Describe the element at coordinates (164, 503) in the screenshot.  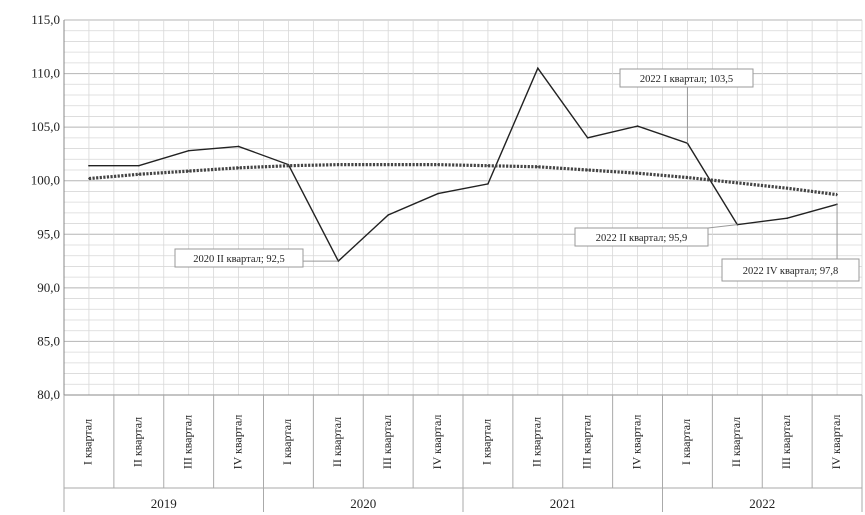
I see `year-label: 2019` at that location.